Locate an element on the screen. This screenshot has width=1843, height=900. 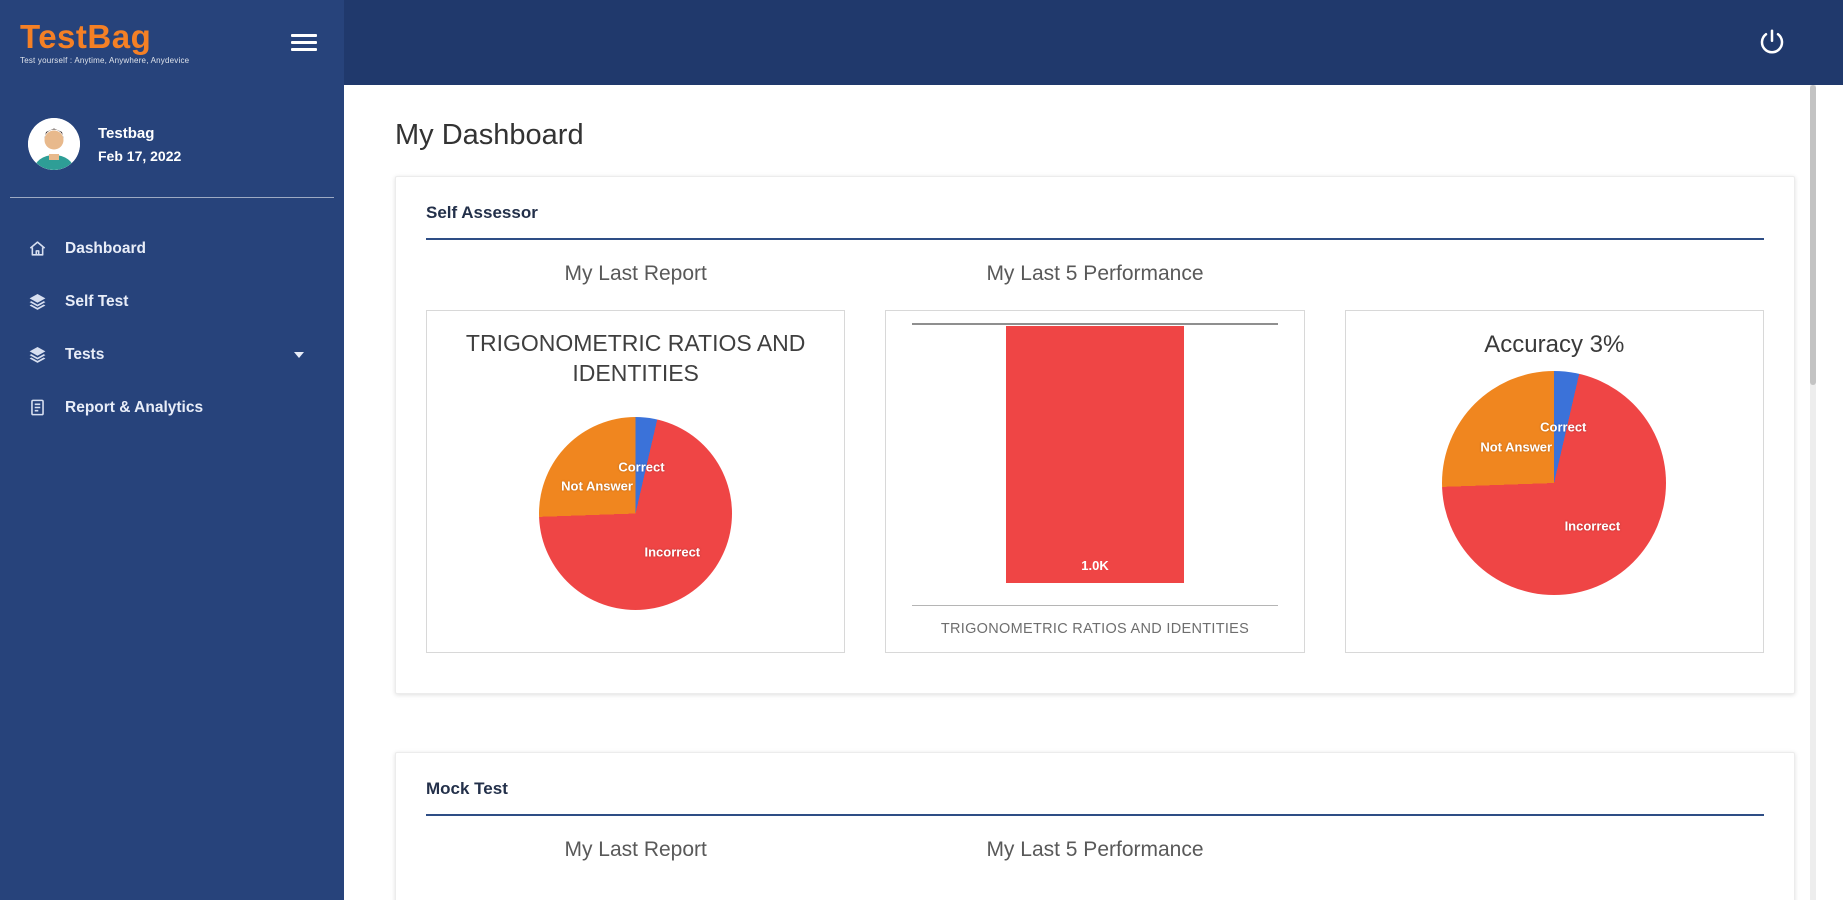
page-title: My Dashboard is located at coordinates (489, 135).